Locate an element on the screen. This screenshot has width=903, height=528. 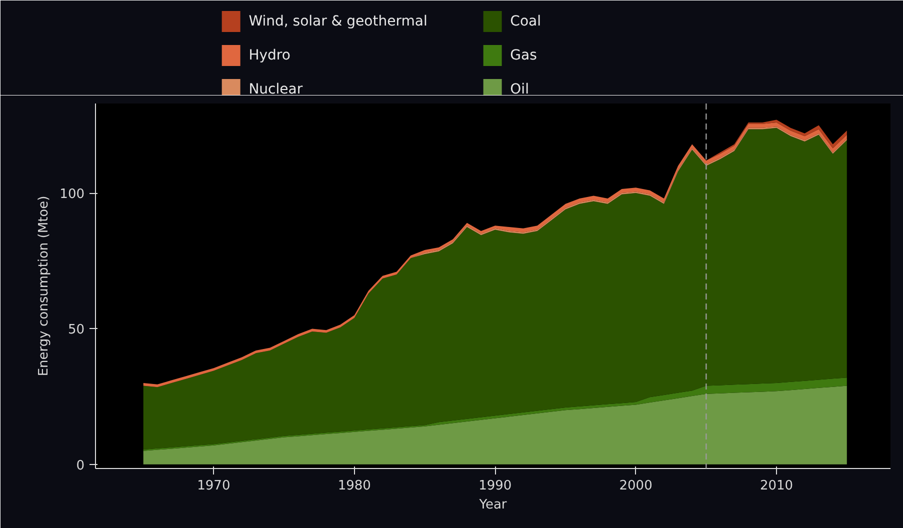
x-tick-label: 1970 is located at coordinates (213, 486).